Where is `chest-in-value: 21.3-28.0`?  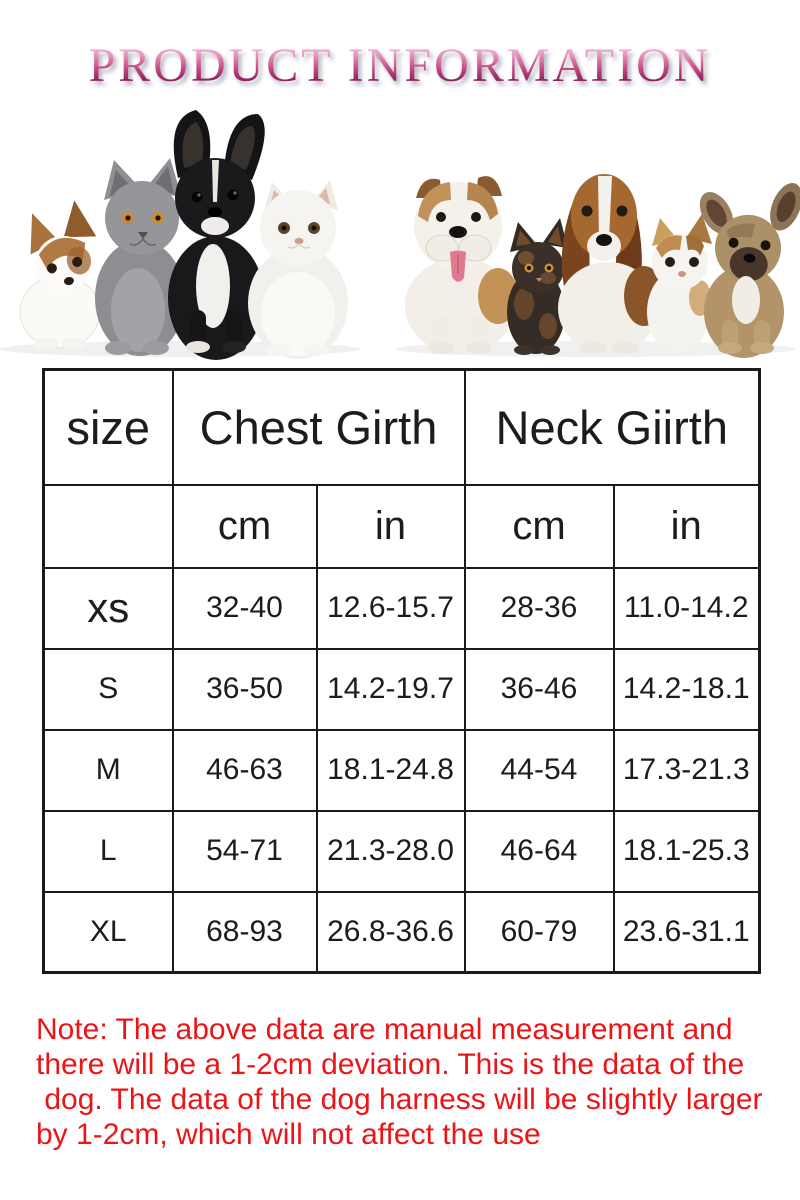
chest-in-value: 21.3-28.0 is located at coordinates (390, 851).